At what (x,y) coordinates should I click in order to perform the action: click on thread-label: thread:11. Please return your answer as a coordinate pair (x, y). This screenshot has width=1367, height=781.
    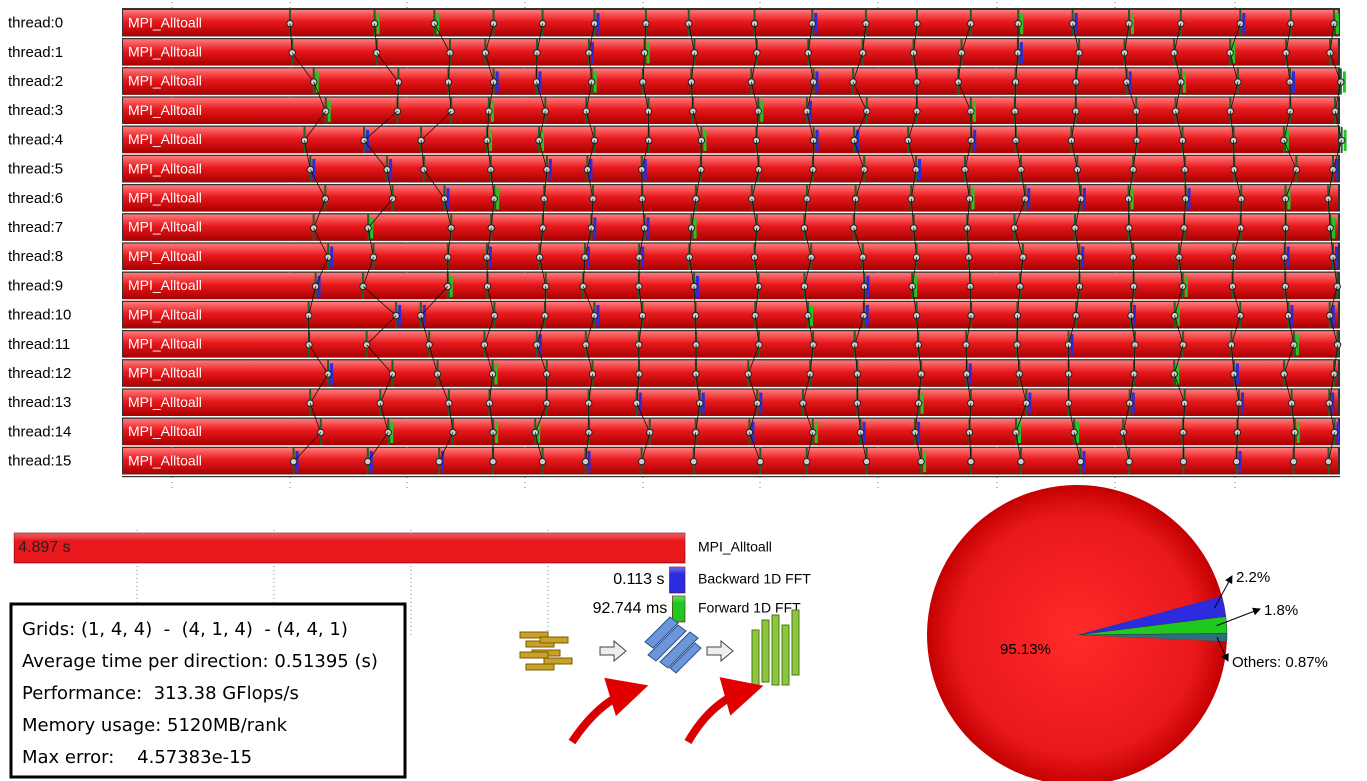
    Looking at the image, I should click on (39, 344).